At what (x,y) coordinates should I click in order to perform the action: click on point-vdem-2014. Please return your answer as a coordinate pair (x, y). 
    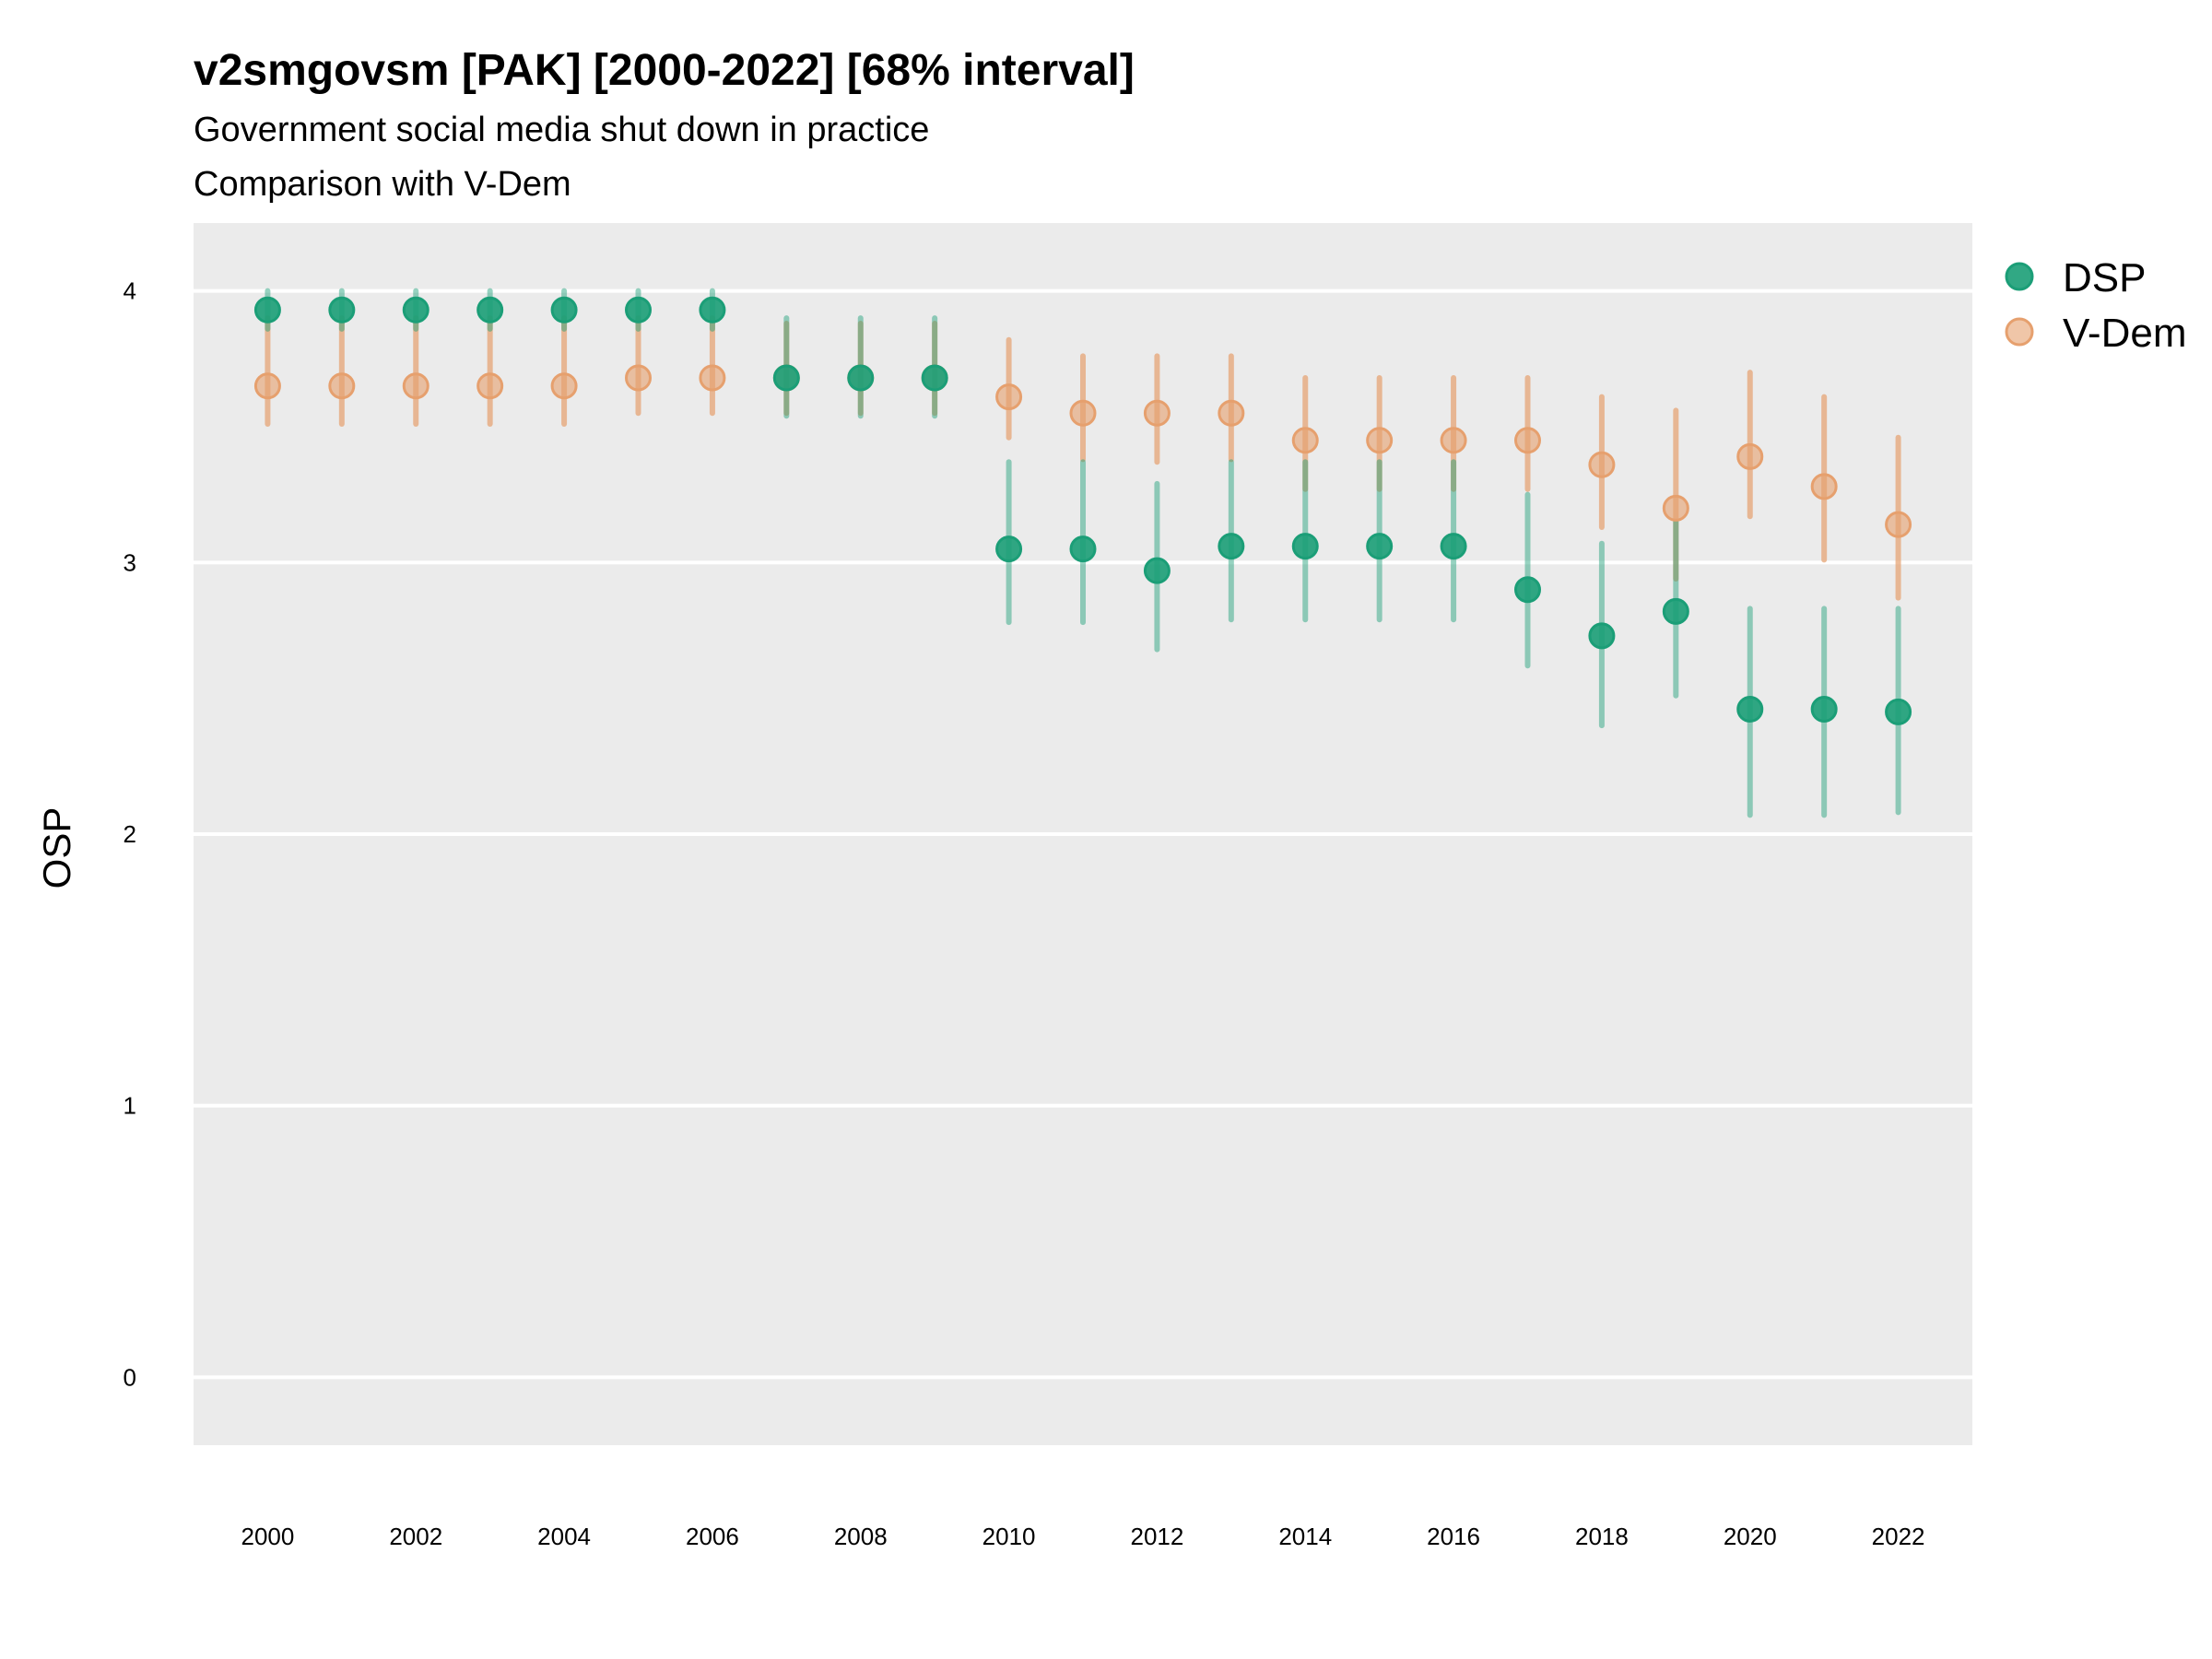
    Looking at the image, I should click on (1305, 440).